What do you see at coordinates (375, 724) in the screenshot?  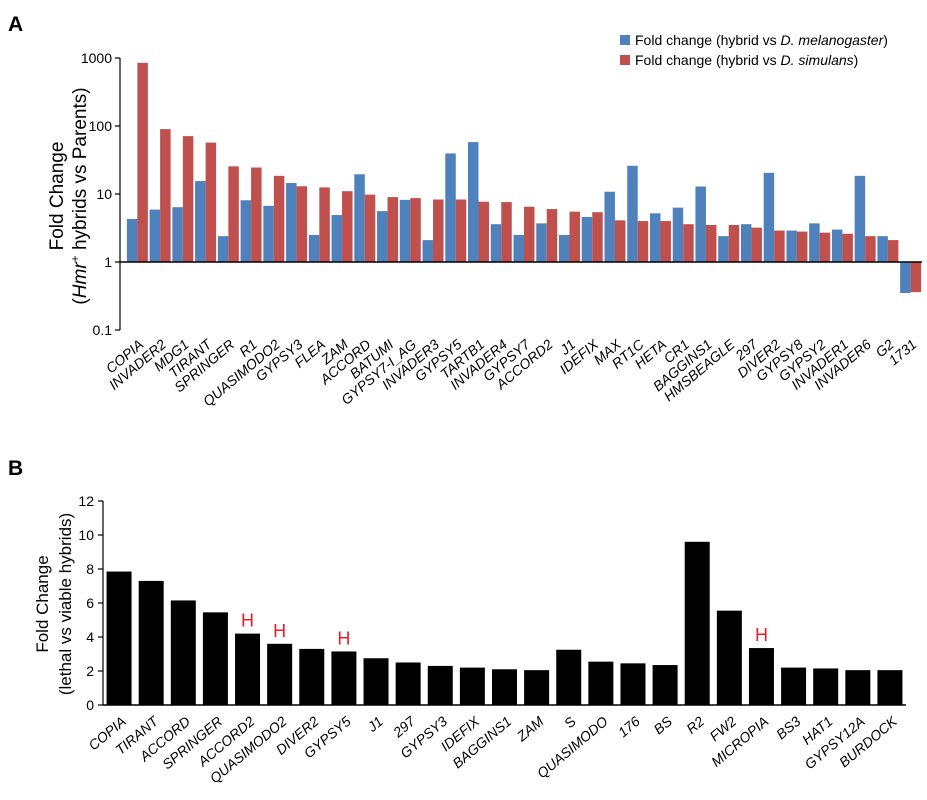 I see `chart-b-xtick-label: J1` at bounding box center [375, 724].